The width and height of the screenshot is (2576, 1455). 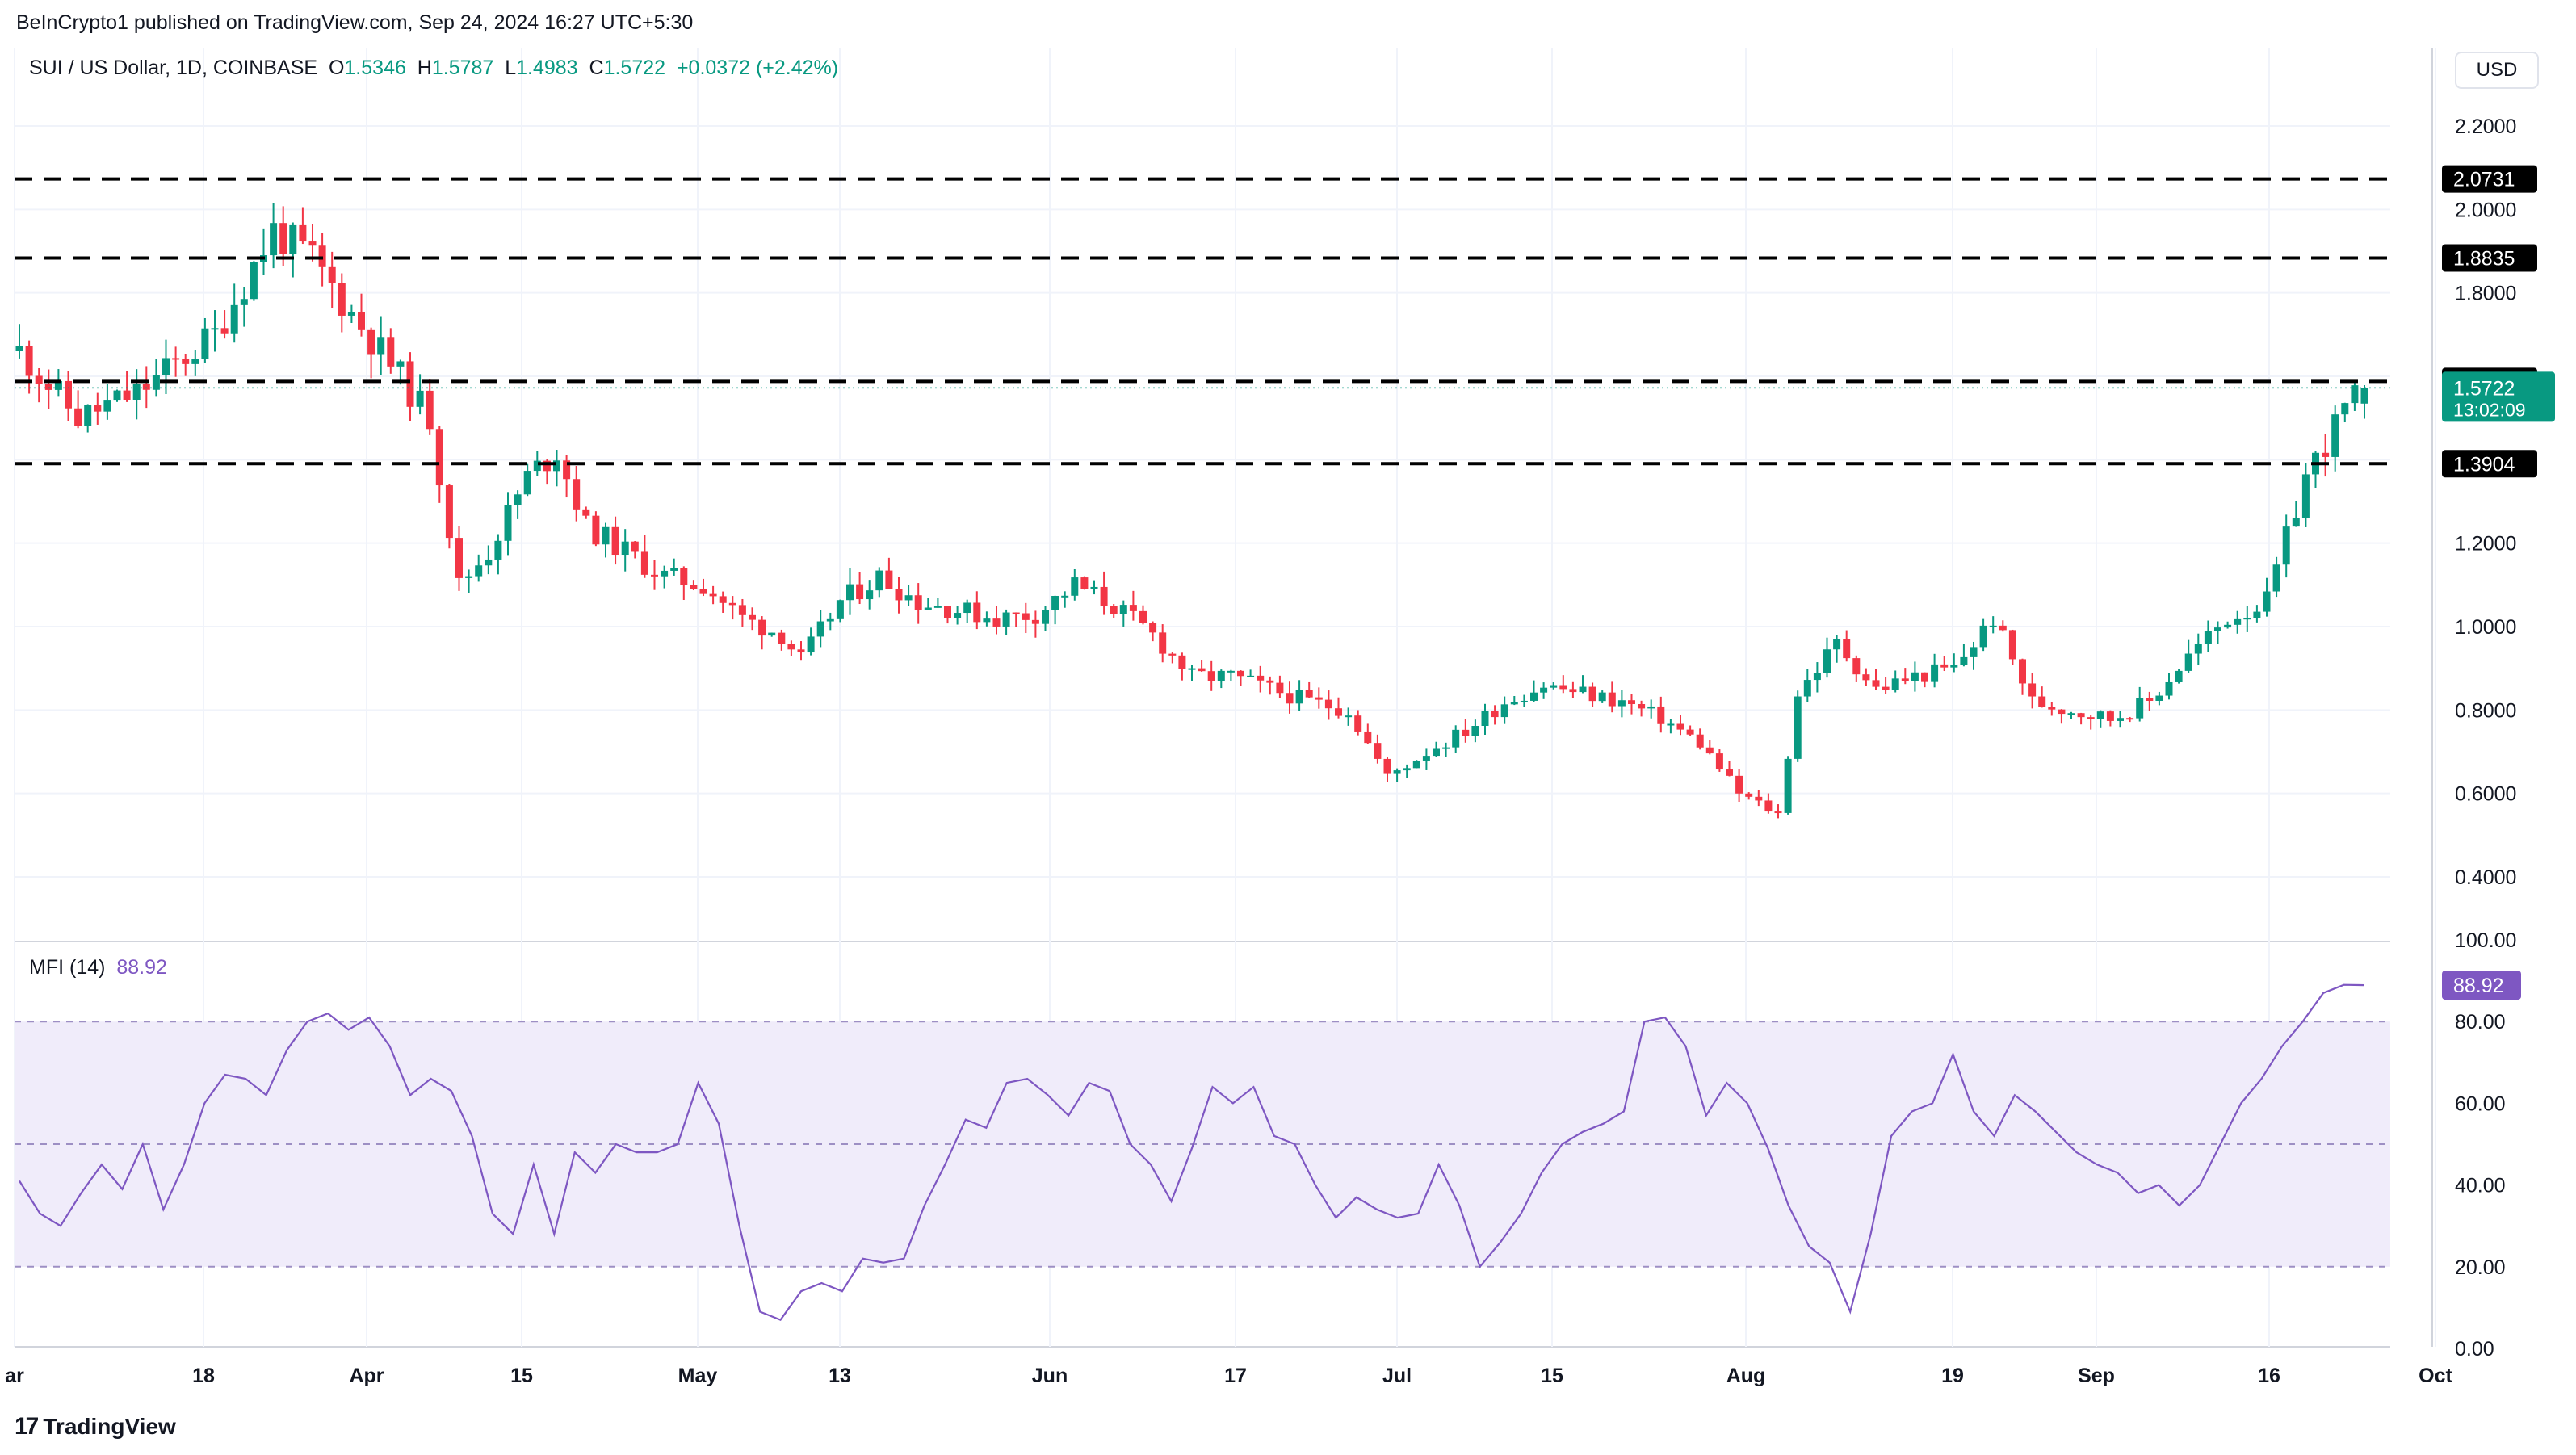 What do you see at coordinates (1746, 1376) in the screenshot?
I see `time-tick-label: Aug` at bounding box center [1746, 1376].